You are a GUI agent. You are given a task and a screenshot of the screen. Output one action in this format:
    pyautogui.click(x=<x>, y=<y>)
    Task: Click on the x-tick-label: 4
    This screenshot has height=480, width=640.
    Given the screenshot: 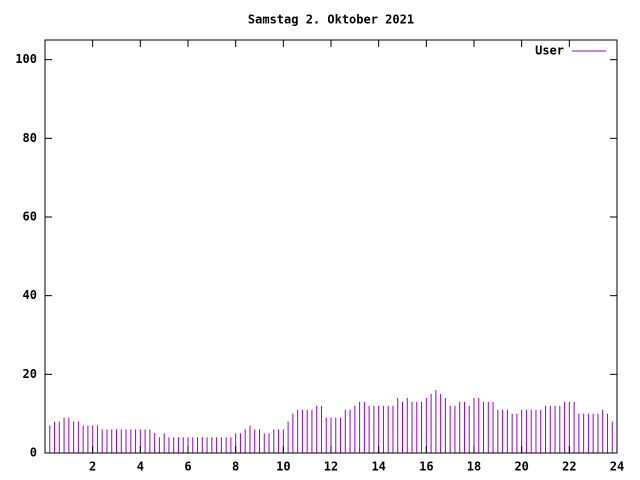 What is the action you would take?
    pyautogui.click(x=140, y=467)
    